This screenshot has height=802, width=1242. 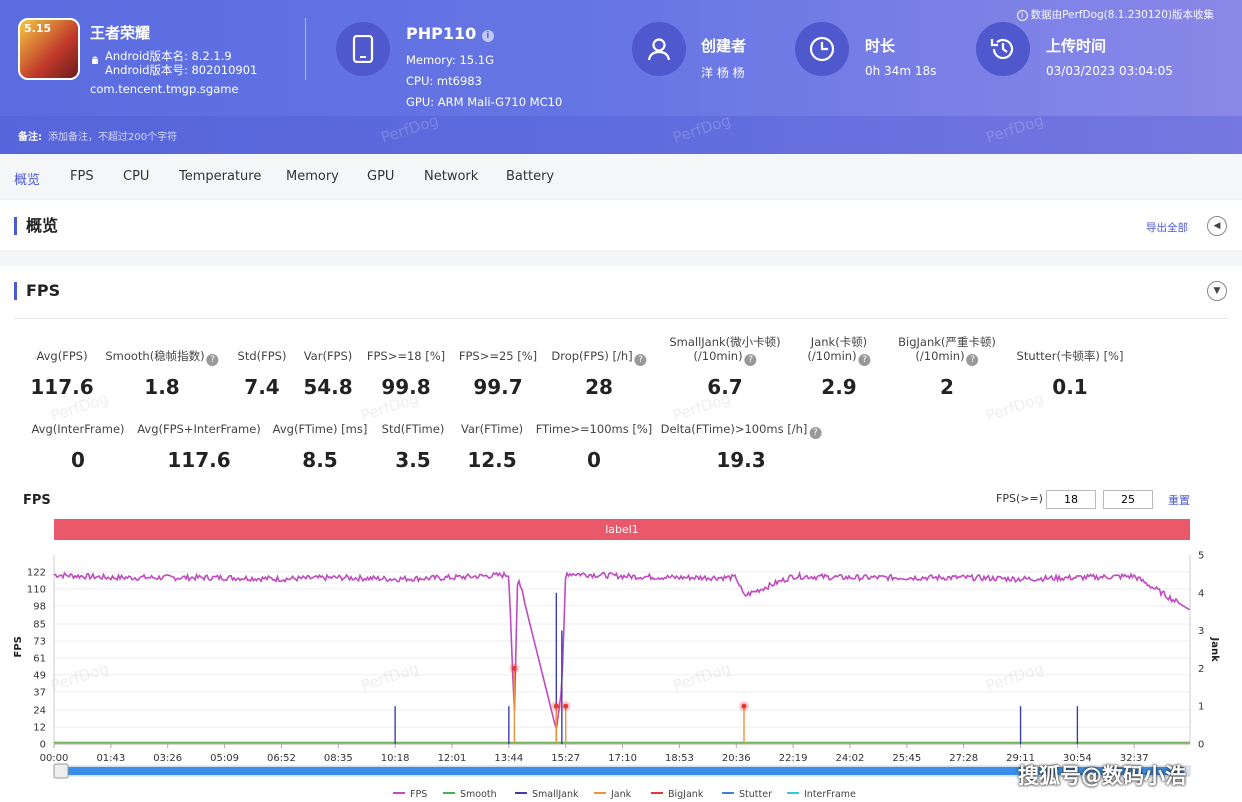 I want to click on note-input: 添加备注，不超过200个字符, so click(x=113, y=137).